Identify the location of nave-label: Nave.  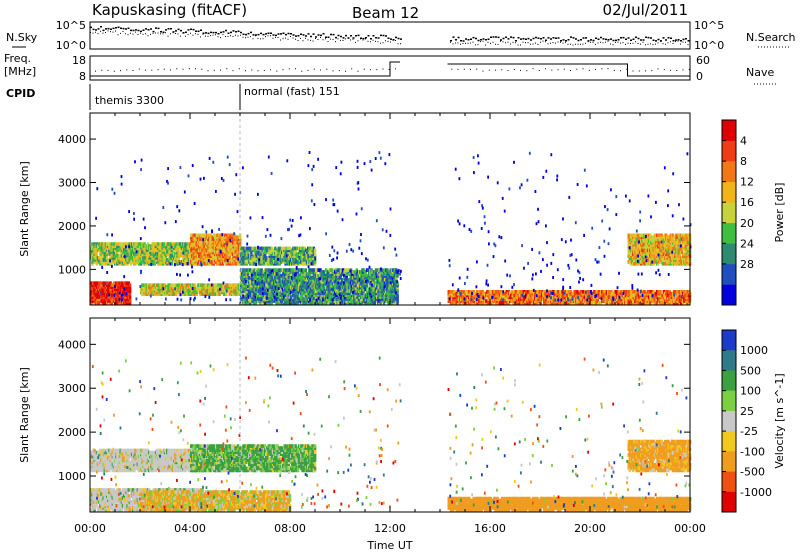
(760, 72).